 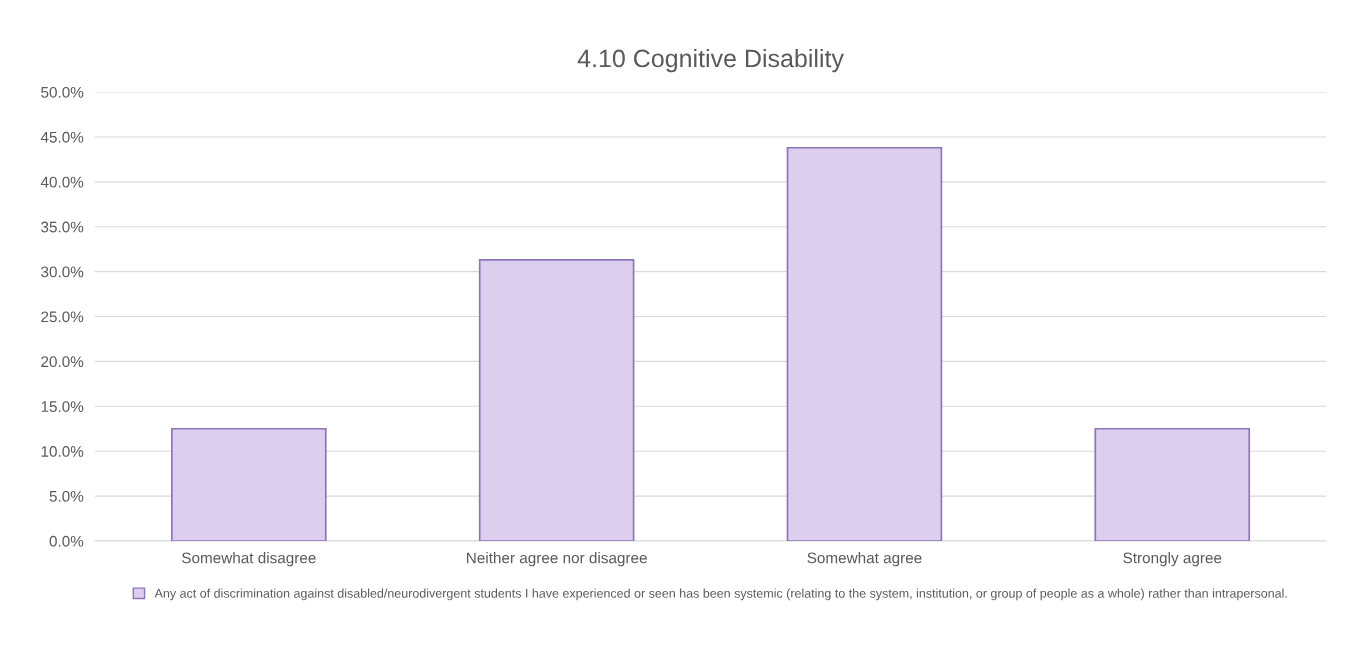 What do you see at coordinates (62, 406) in the screenshot?
I see `y-tick-label: 15.0%` at bounding box center [62, 406].